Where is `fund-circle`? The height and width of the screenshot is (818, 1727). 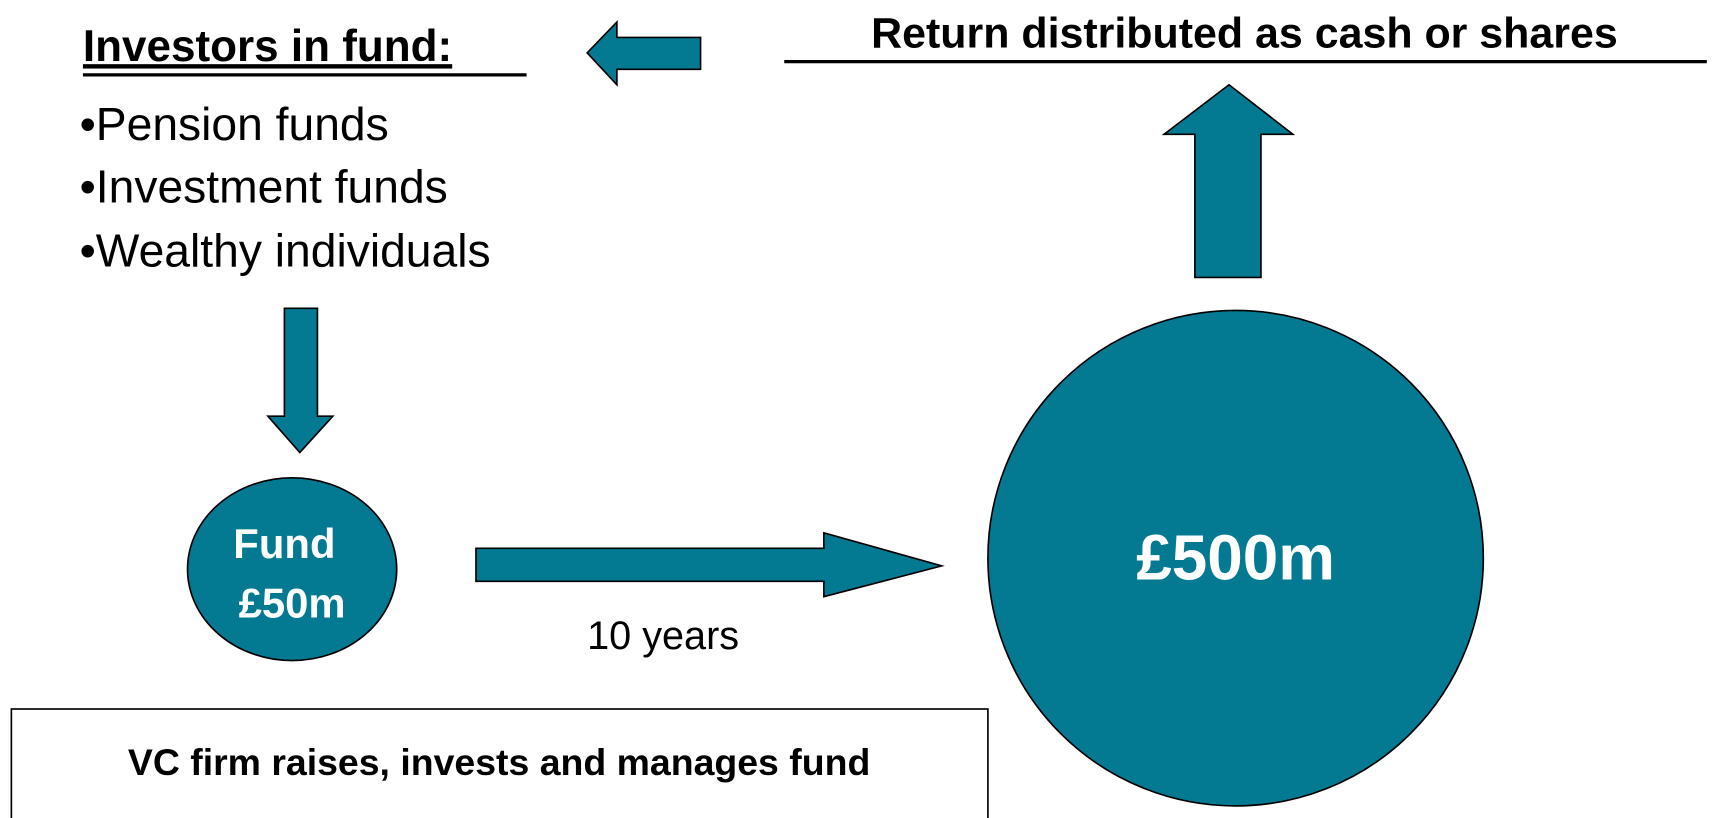 fund-circle is located at coordinates (292, 569).